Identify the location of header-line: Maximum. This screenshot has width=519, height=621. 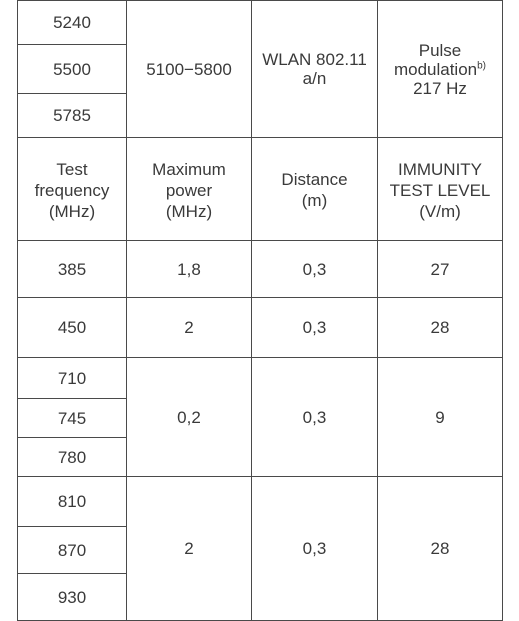
(189, 169).